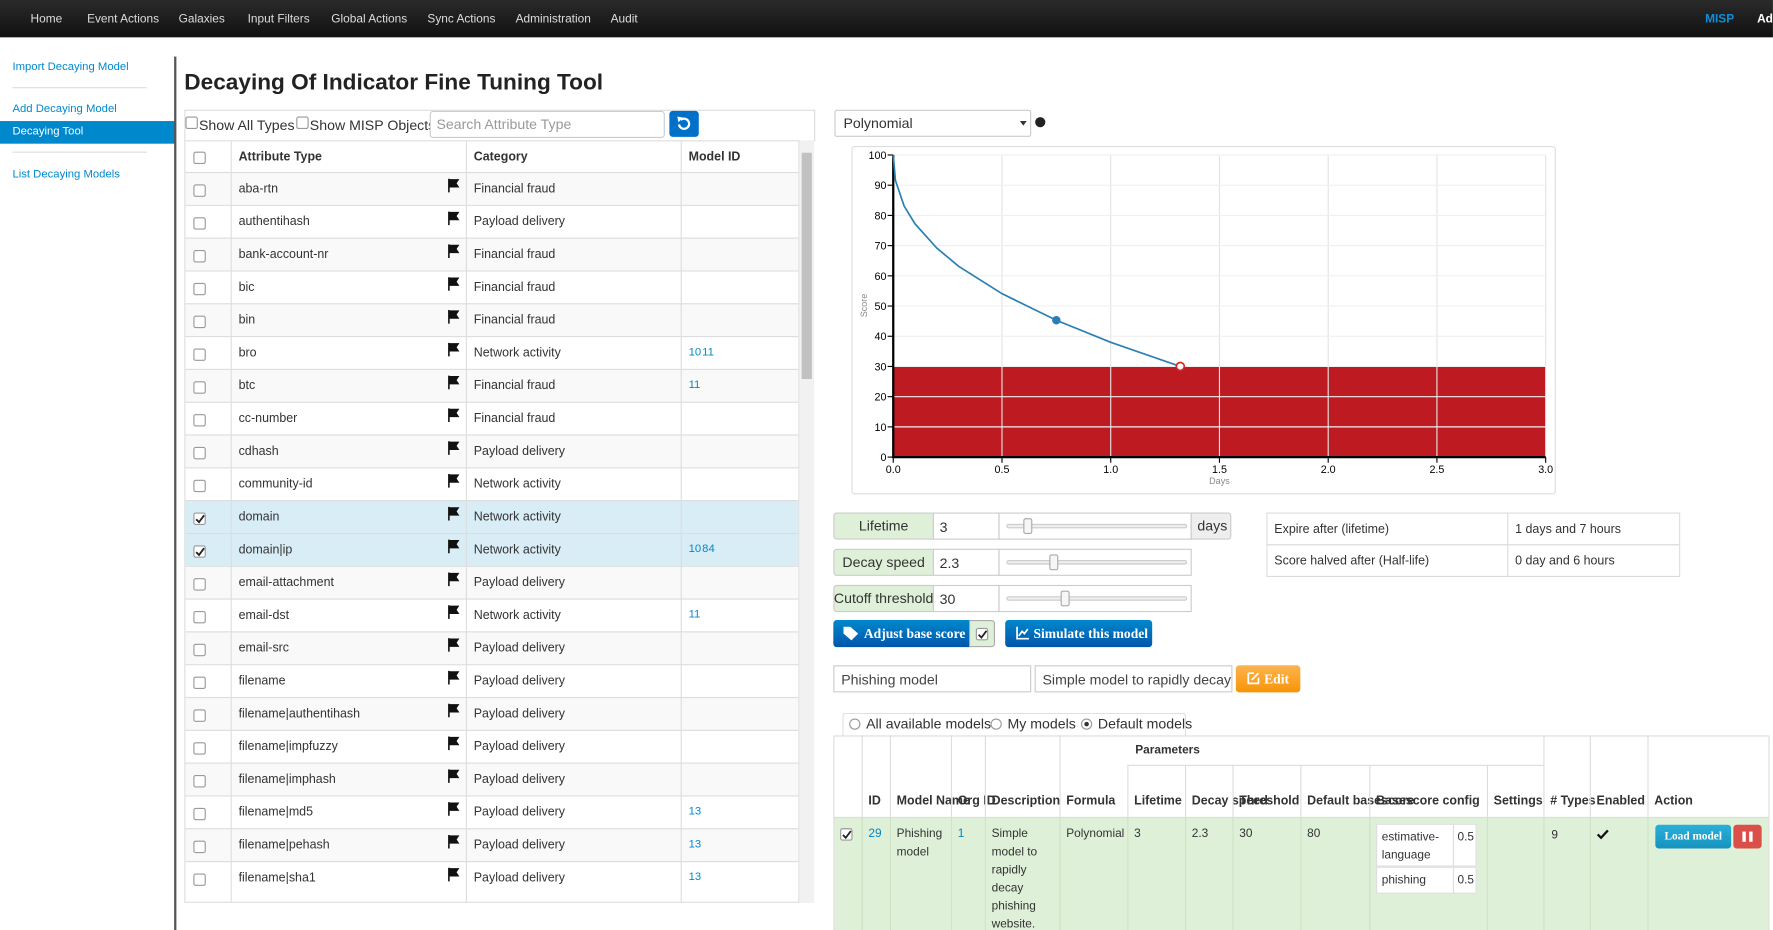 The width and height of the screenshot is (1773, 930). What do you see at coordinates (64, 109) in the screenshot?
I see `sidebar-link: Add Decaying Model` at bounding box center [64, 109].